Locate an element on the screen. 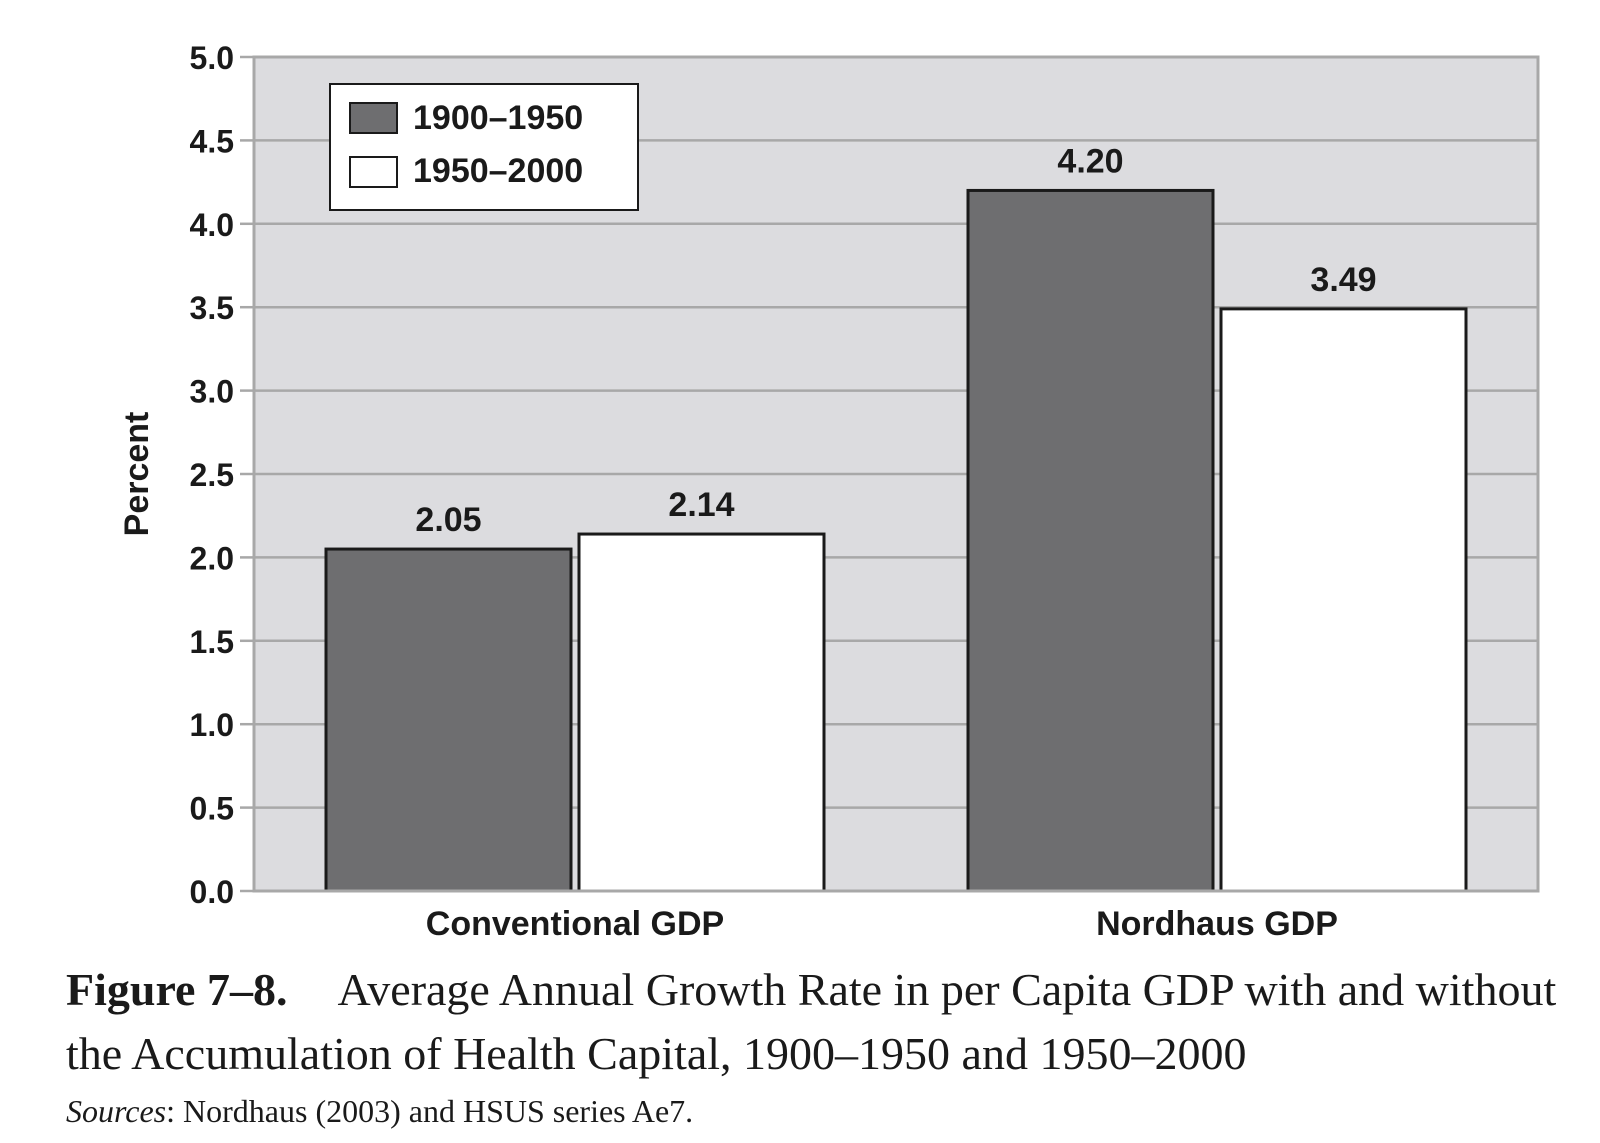 The height and width of the screenshot is (1143, 1600). y-tick-label: 3.0 is located at coordinates (212, 392).